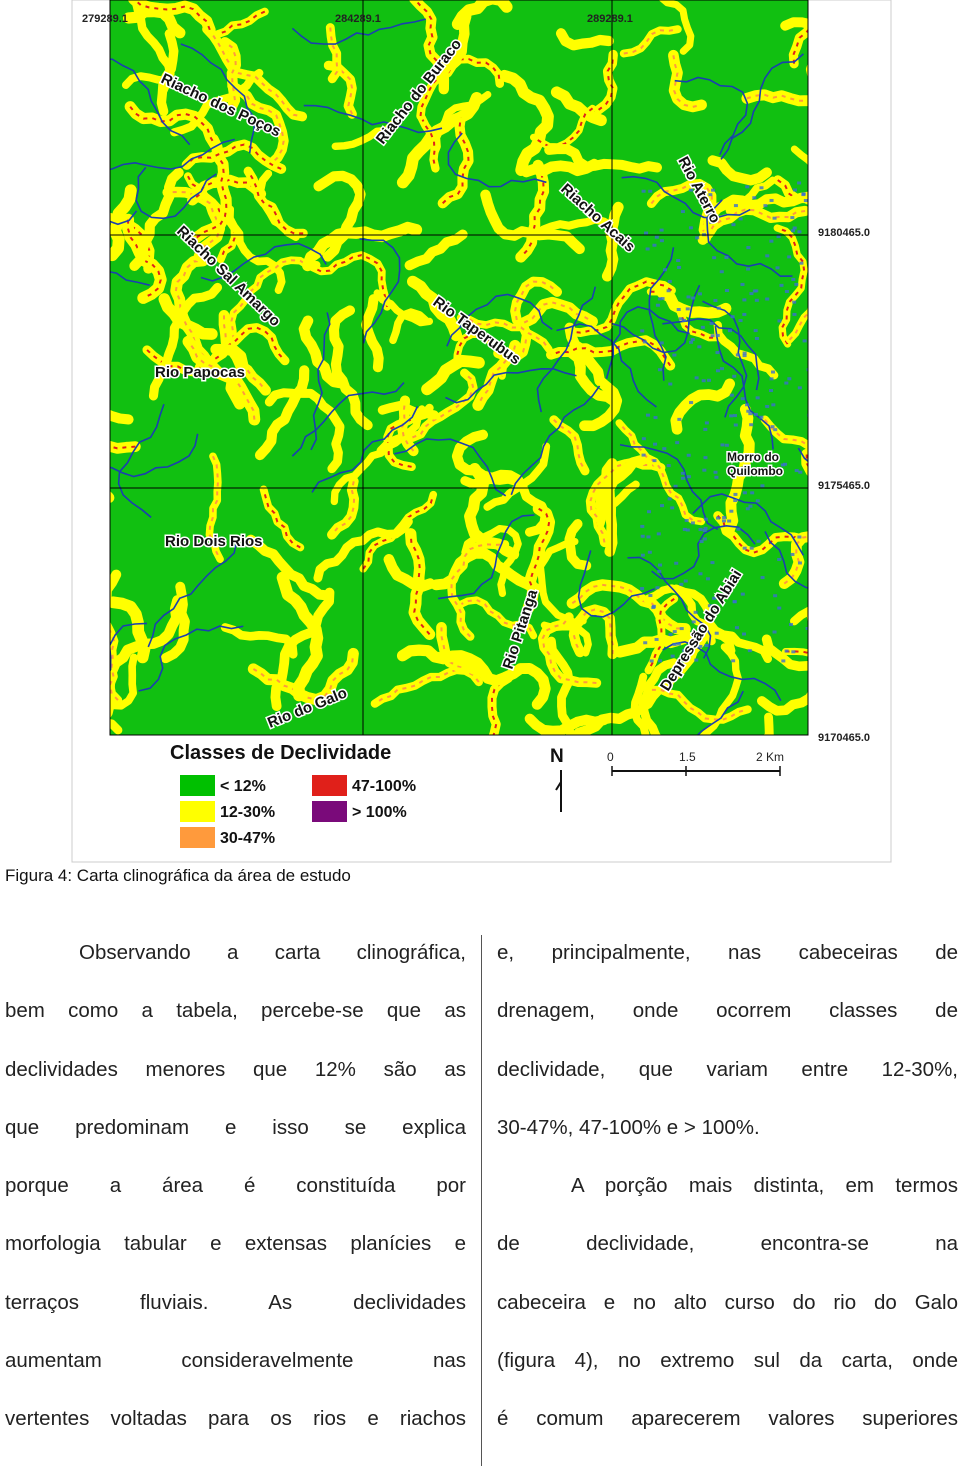  I want to click on map-label: Morro do, so click(753, 457).